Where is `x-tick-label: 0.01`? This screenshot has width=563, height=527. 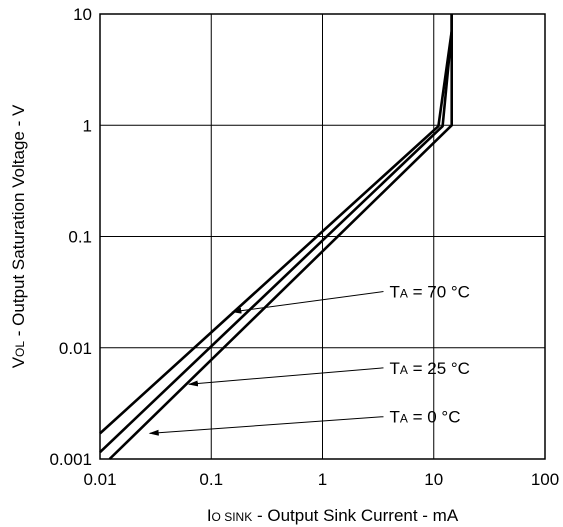 x-tick-label: 0.01 is located at coordinates (99, 479).